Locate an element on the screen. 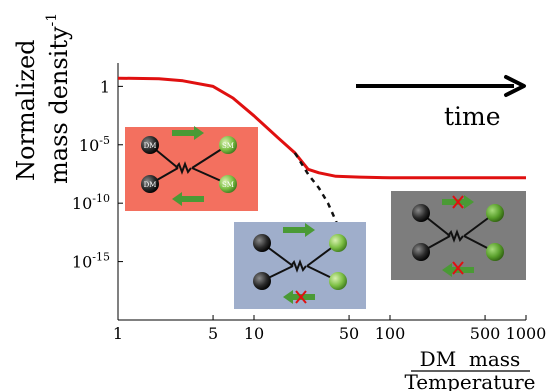 The image size is (547, 391). y-tick-label: 10-10 is located at coordinates (91, 202).